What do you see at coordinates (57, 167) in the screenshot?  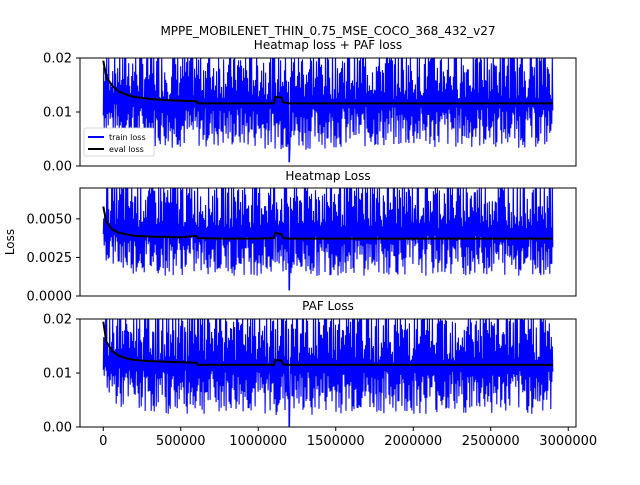 I see `panel-1-ytick-label: 0.00` at bounding box center [57, 167].